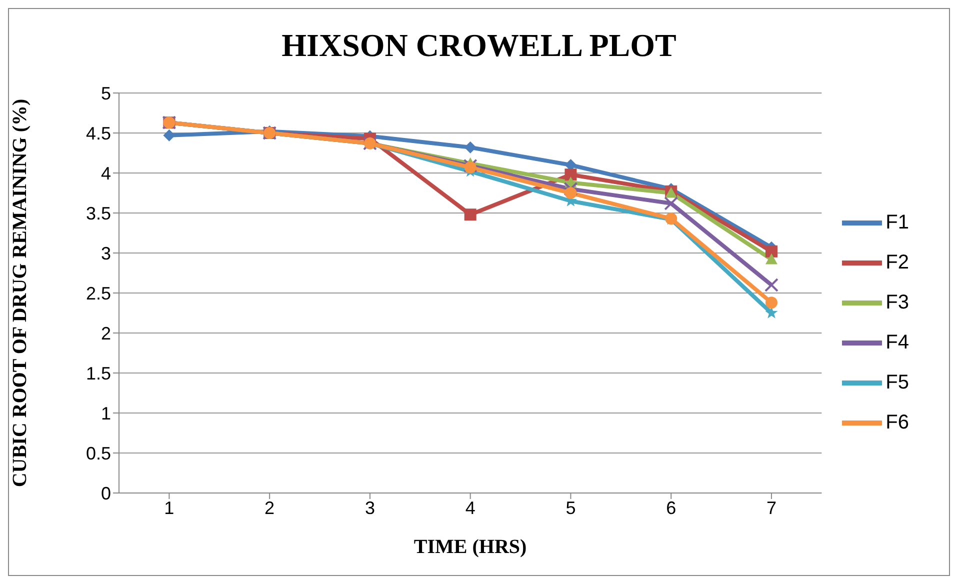  Describe the element at coordinates (105, 333) in the screenshot. I see `y-tick-label: 2` at that location.